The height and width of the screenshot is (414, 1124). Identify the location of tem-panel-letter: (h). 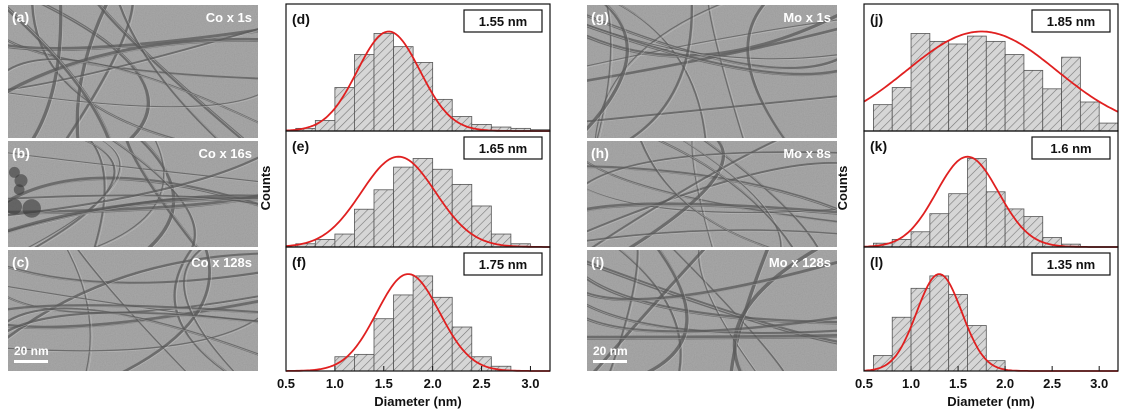
(600, 153).